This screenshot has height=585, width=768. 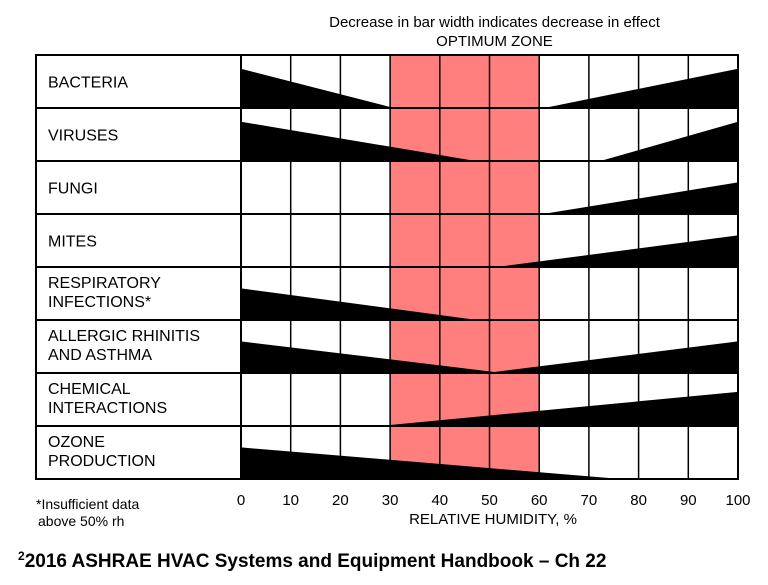 I want to click on footnote-line-2: above 50% rh, so click(x=81, y=521).